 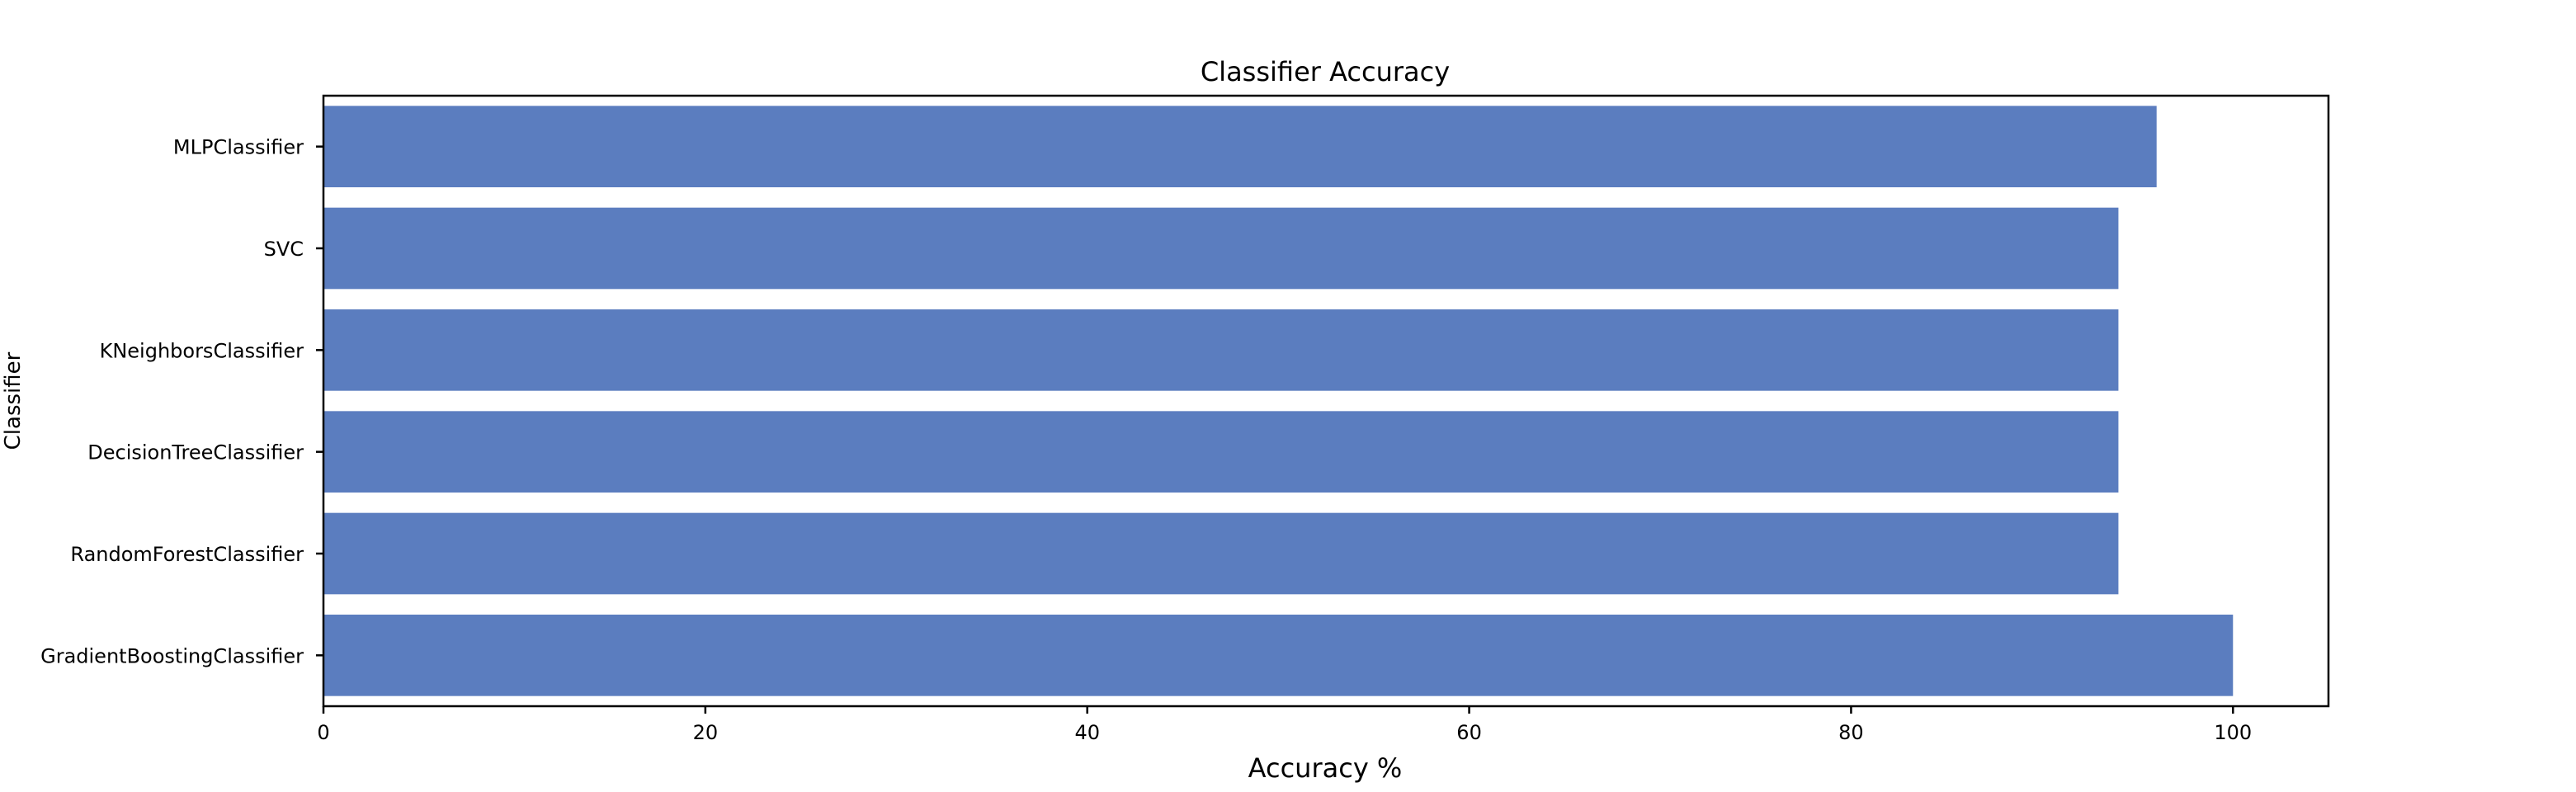 What do you see at coordinates (172, 655) in the screenshot?
I see `y-tick-label: GradientBoostingClassifier` at bounding box center [172, 655].